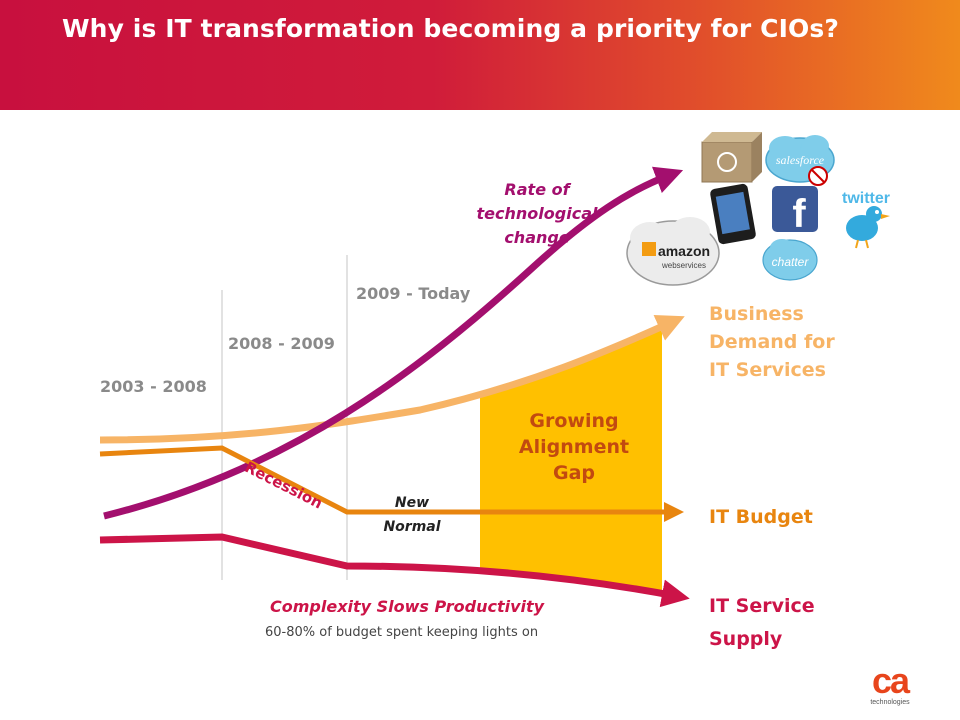 This screenshot has height=720, width=960. Describe the element at coordinates (402, 632) in the screenshot. I see `budget-note-label: 60-80% of budget spent keeping lights on` at that location.